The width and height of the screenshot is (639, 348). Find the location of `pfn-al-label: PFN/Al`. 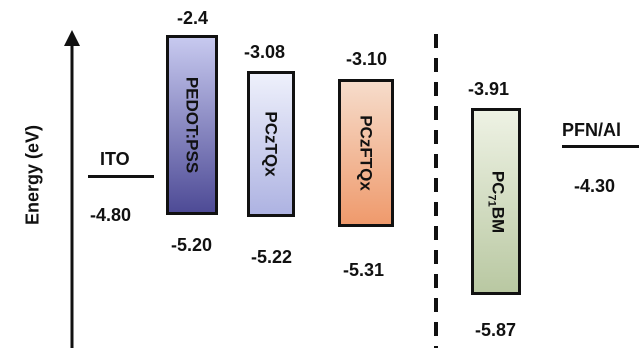

pfn-al-label: PFN/Al is located at coordinates (592, 130).